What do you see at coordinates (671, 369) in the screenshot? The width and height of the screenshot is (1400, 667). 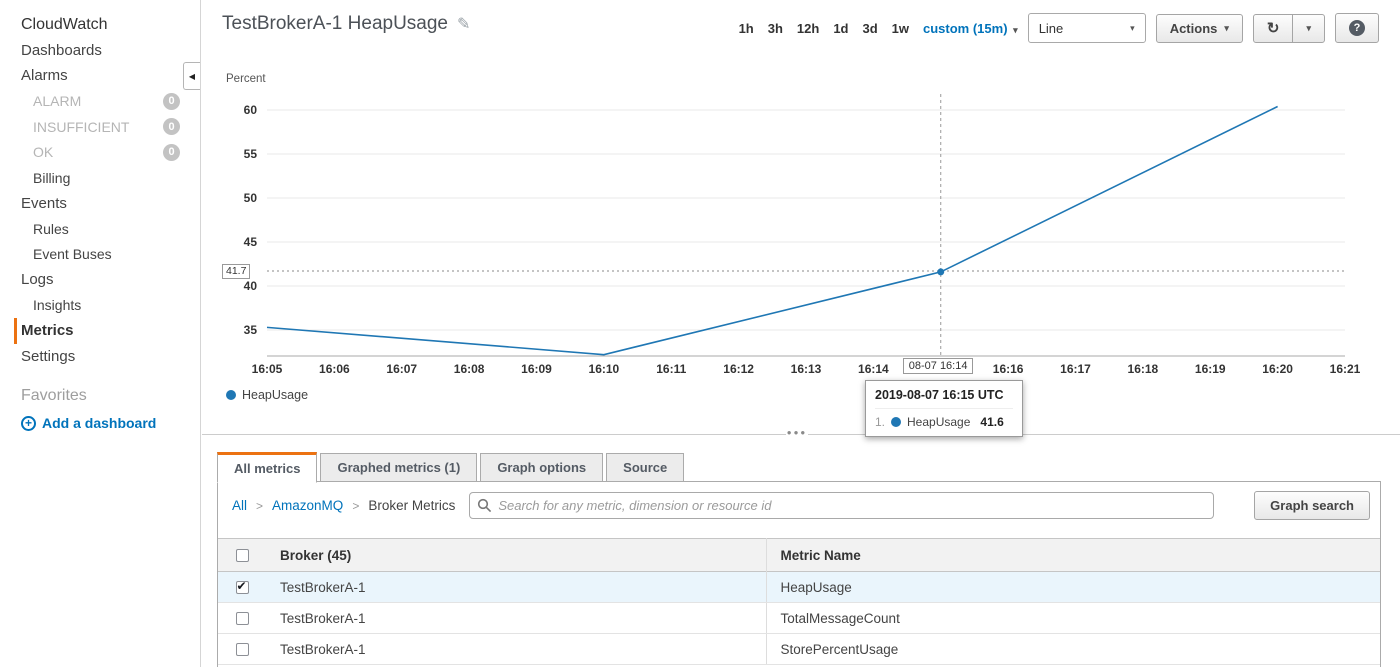 I see `x-tick-label: 16:11` at bounding box center [671, 369].